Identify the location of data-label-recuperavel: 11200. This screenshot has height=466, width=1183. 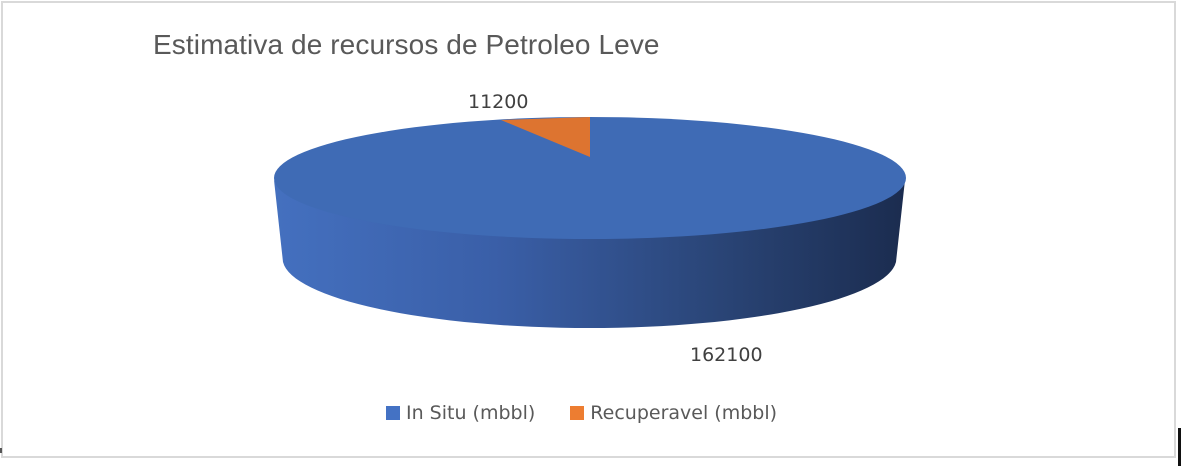
(498, 102).